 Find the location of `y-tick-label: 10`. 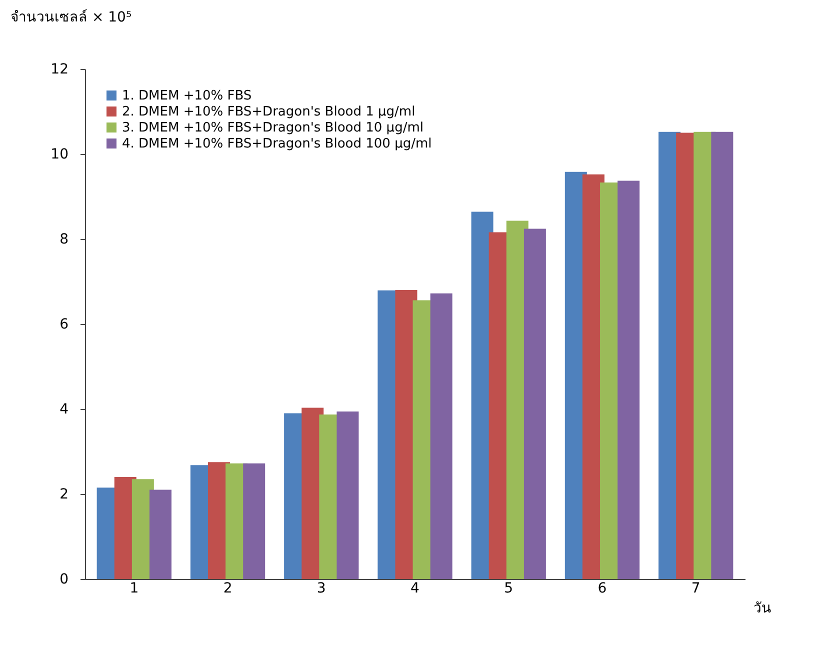

y-tick-label: 10 is located at coordinates (59, 154).